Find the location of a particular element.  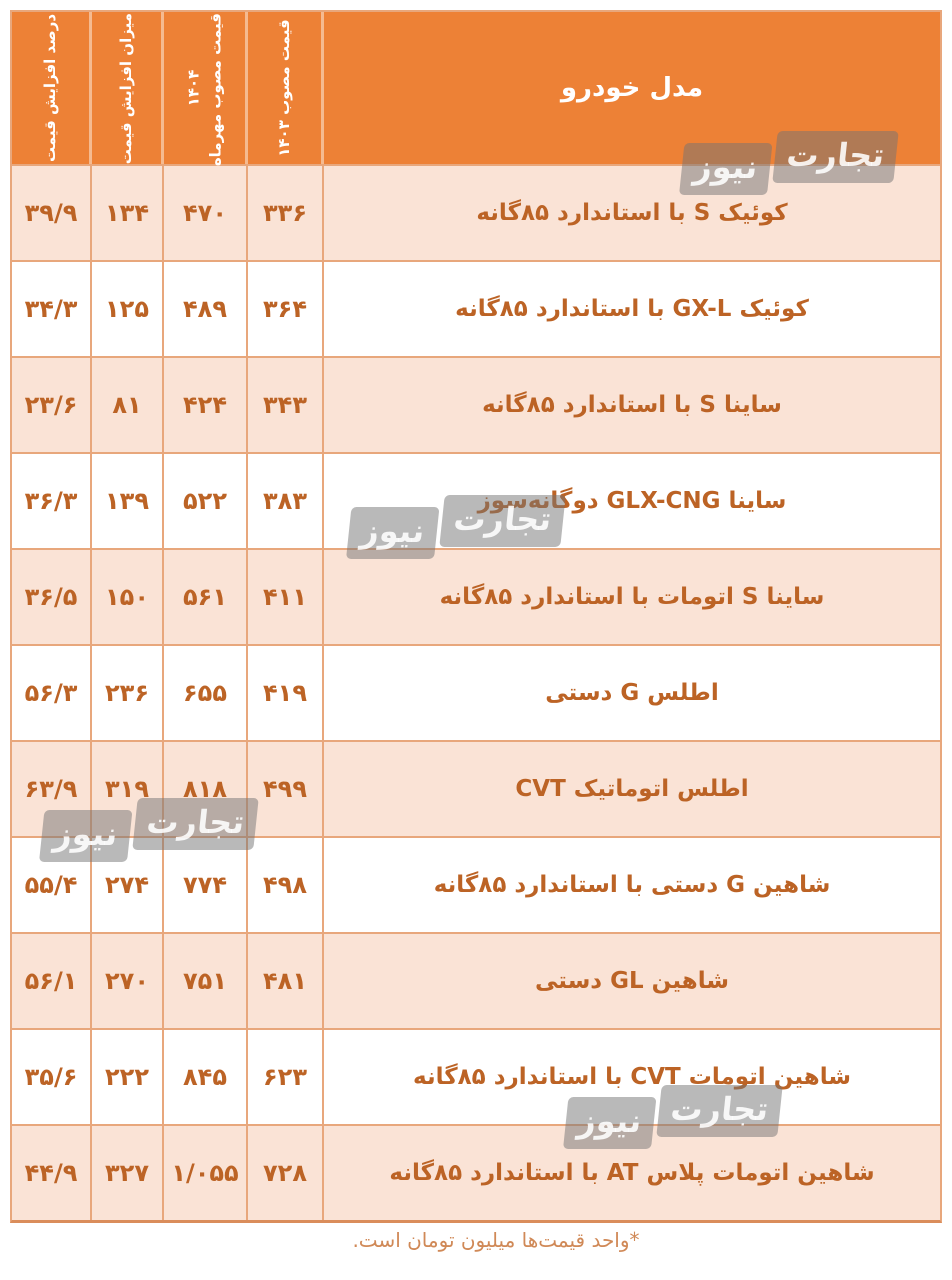

increase-label: میزان افزایش قیمت is located at coordinates (125, 89).